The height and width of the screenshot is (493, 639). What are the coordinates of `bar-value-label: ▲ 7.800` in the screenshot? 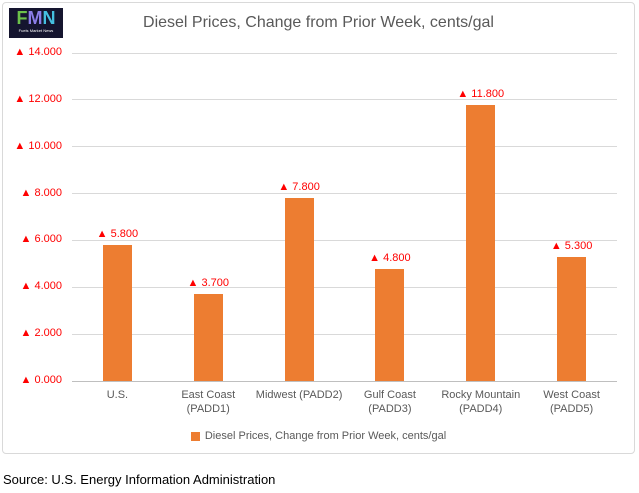 It's located at (299, 187).